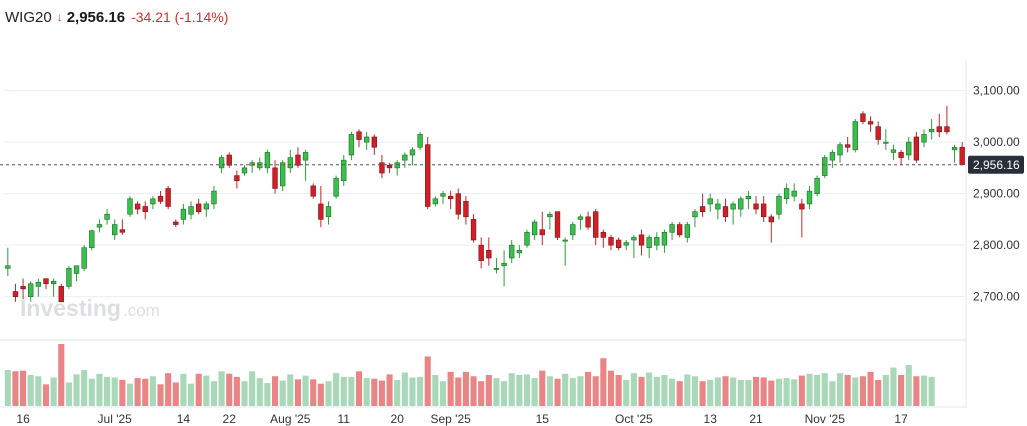 The image size is (1027, 426). Describe the element at coordinates (901, 419) in the screenshot. I see `x-tick-label: 17` at that location.